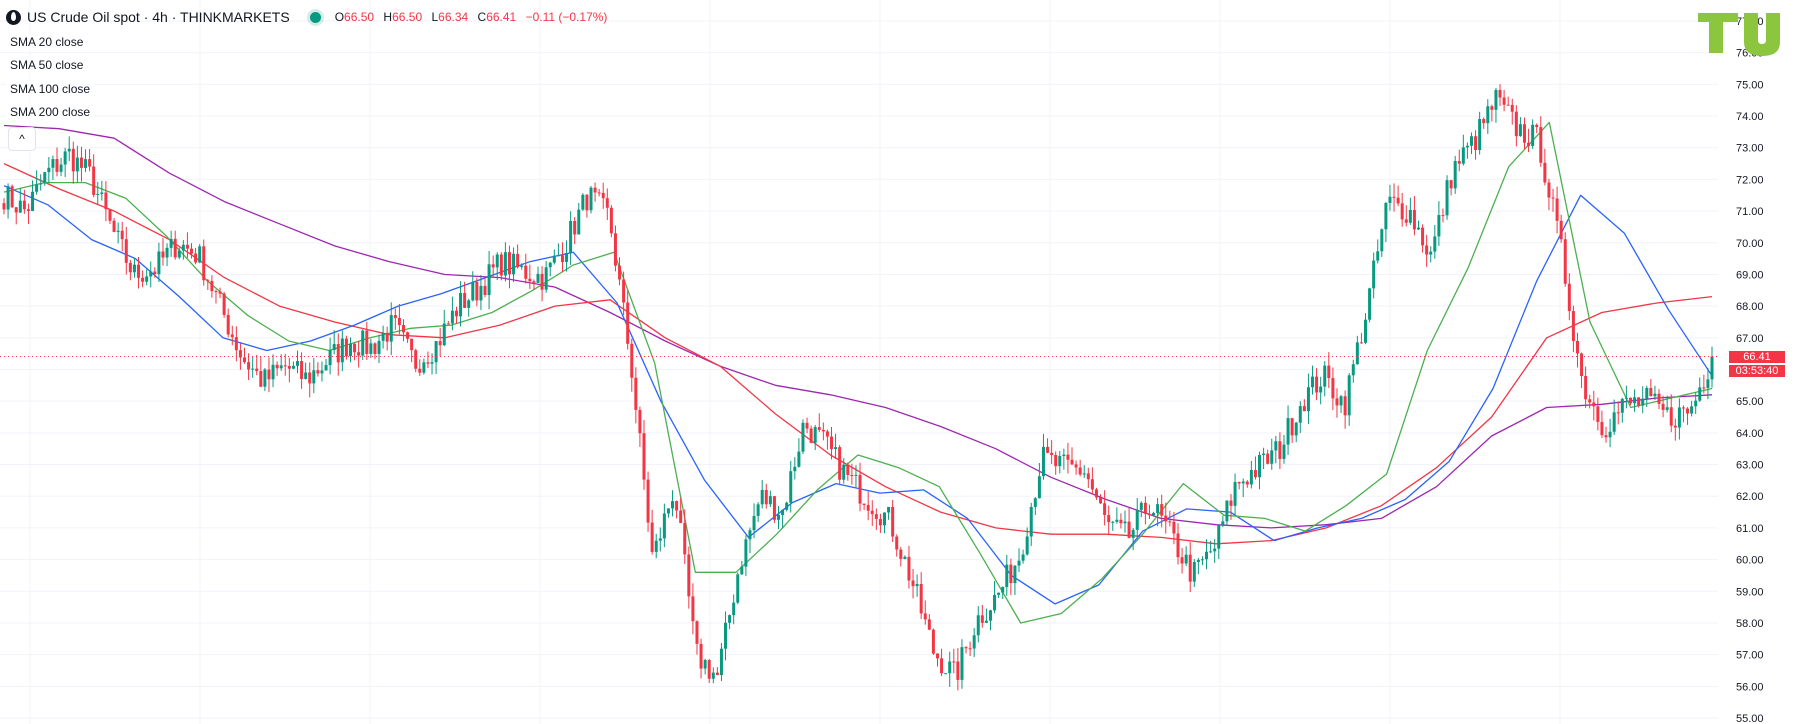  I want to click on y-tick-label: 55.00, so click(1750, 718).